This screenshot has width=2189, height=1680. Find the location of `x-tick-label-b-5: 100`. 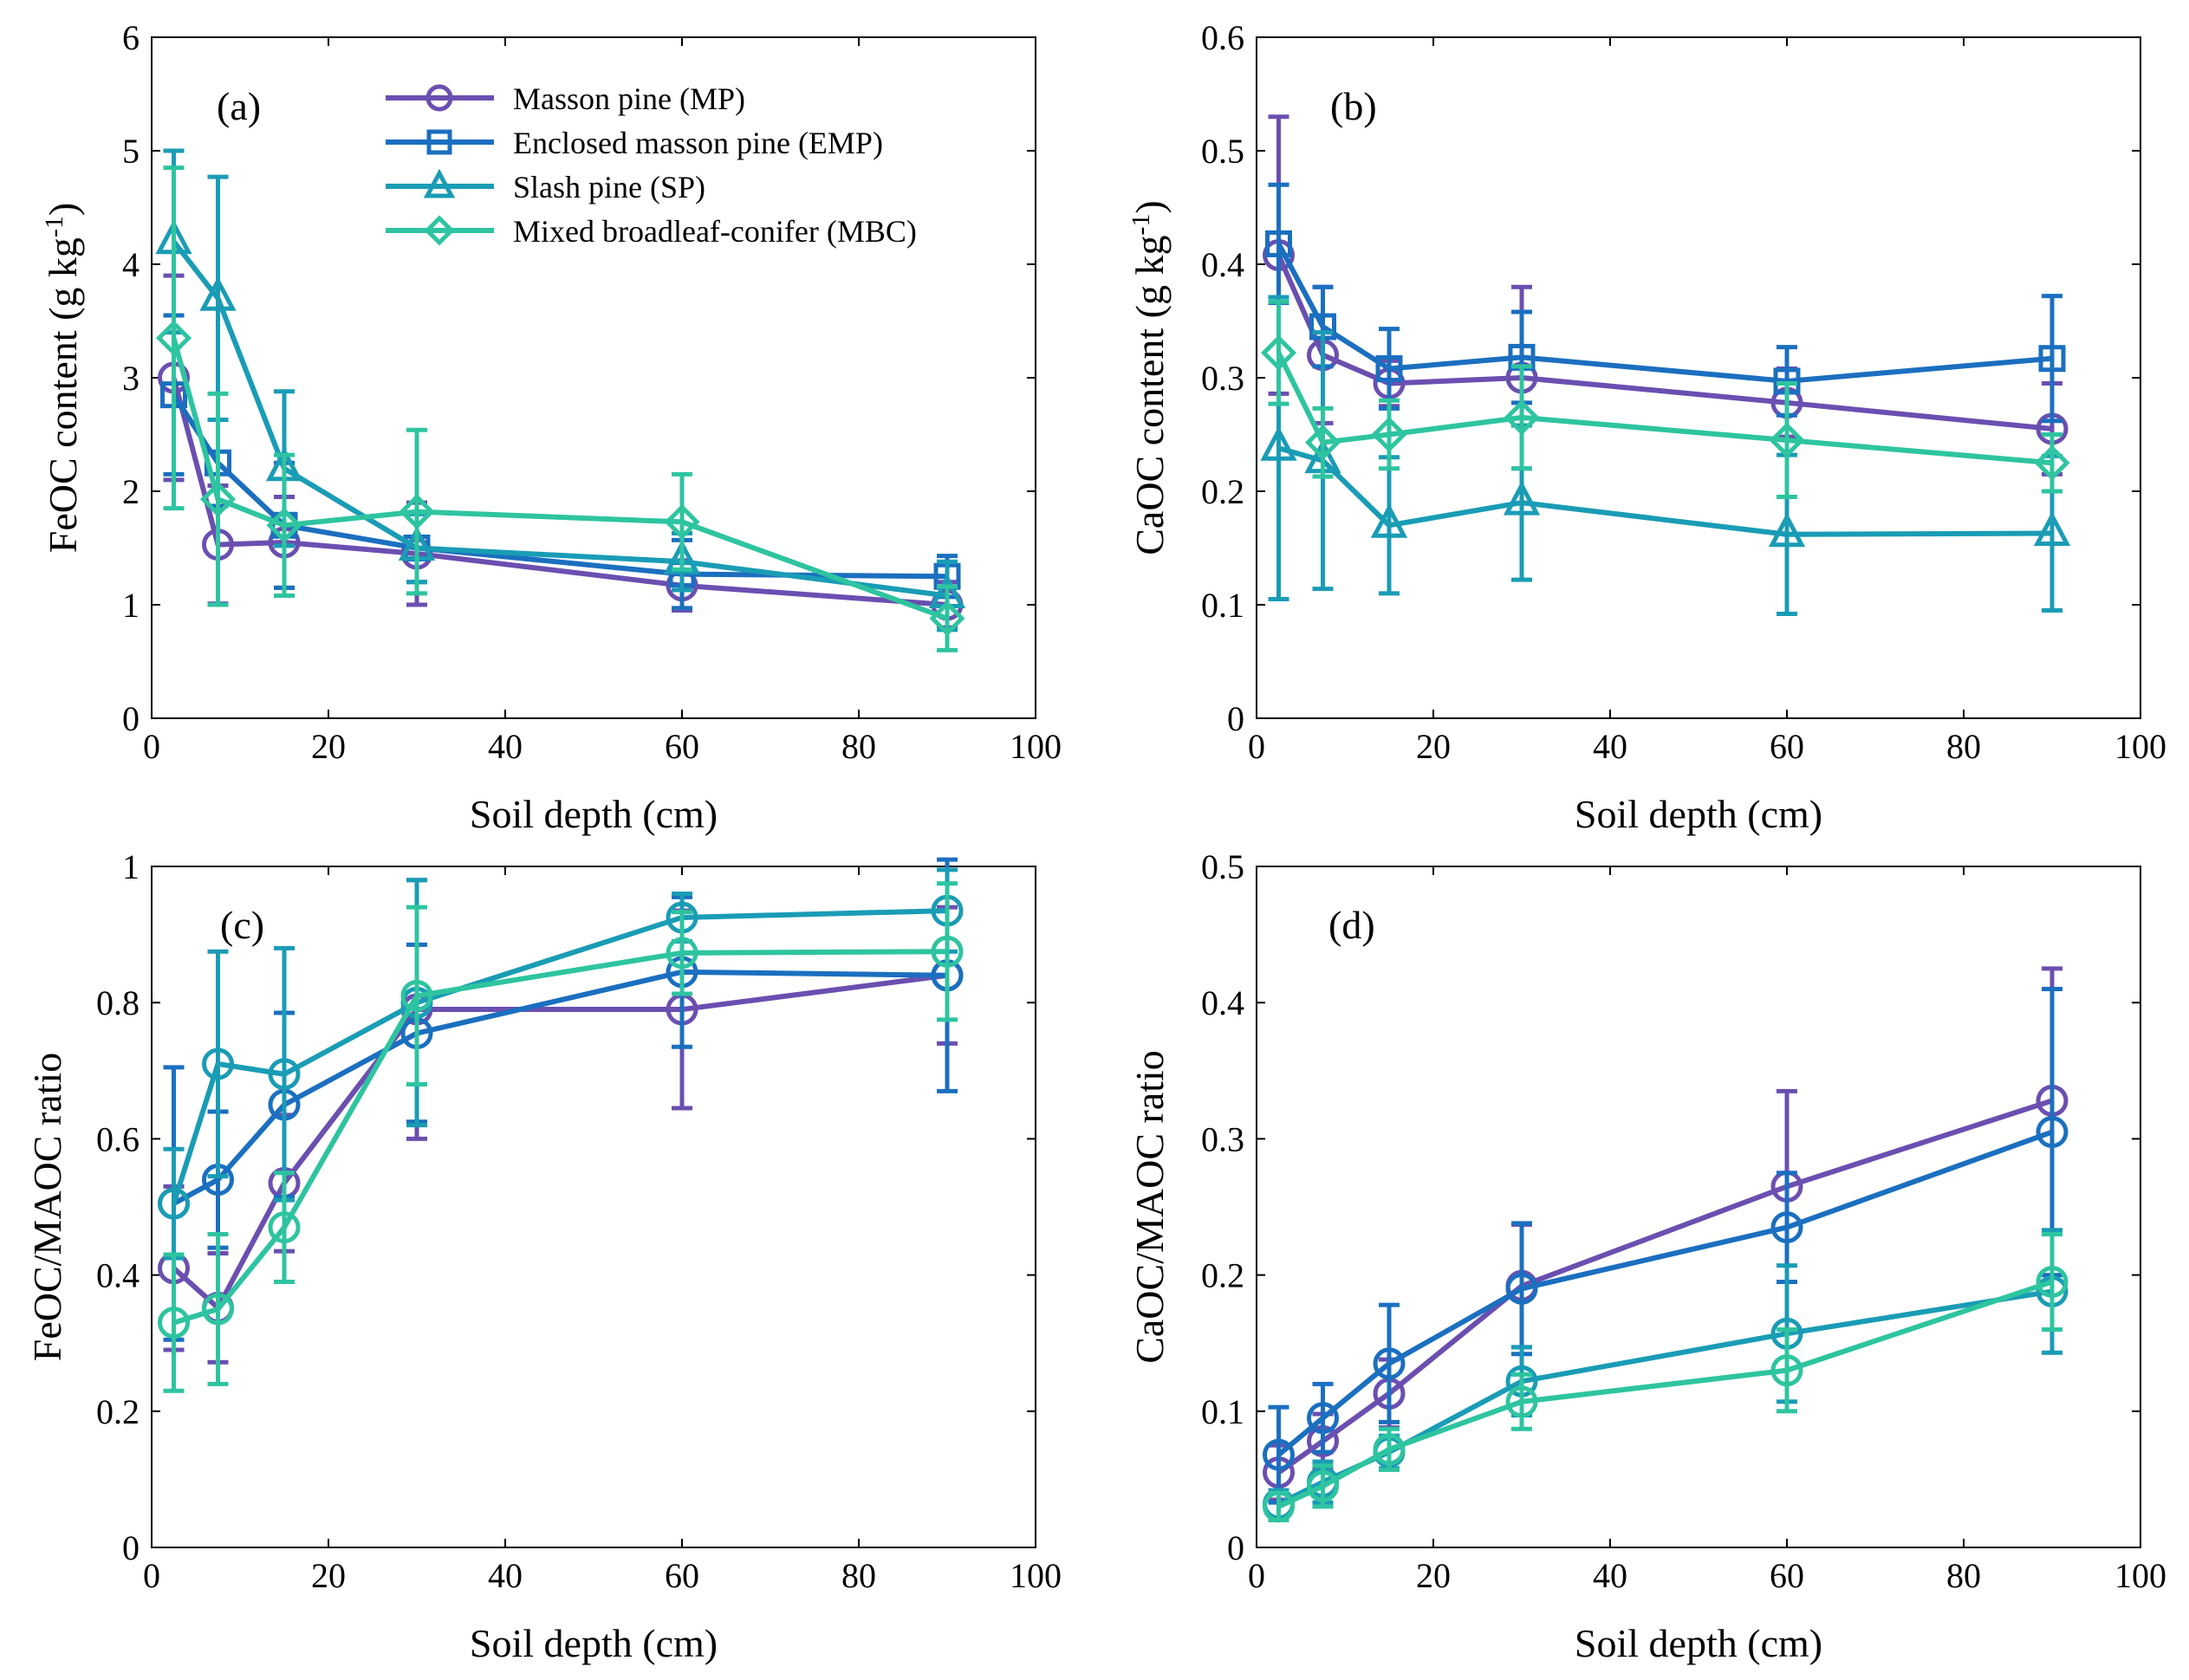

x-tick-label-b-5: 100 is located at coordinates (2140, 746).